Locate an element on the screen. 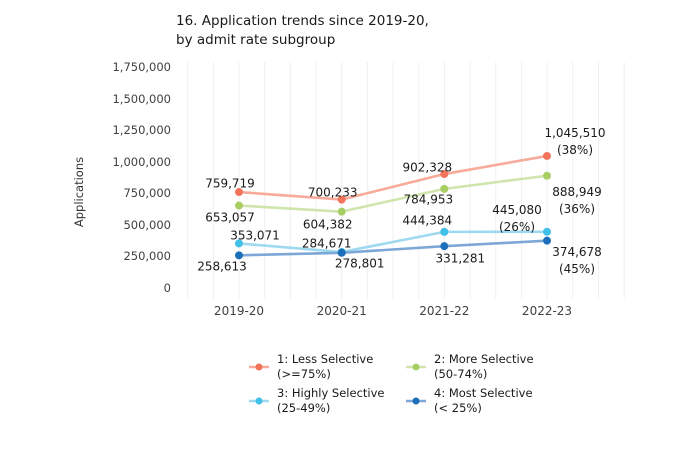 Image resolution: width=676 pixels, height=453 pixels. data-label: 888,949 (36%) is located at coordinates (577, 201).